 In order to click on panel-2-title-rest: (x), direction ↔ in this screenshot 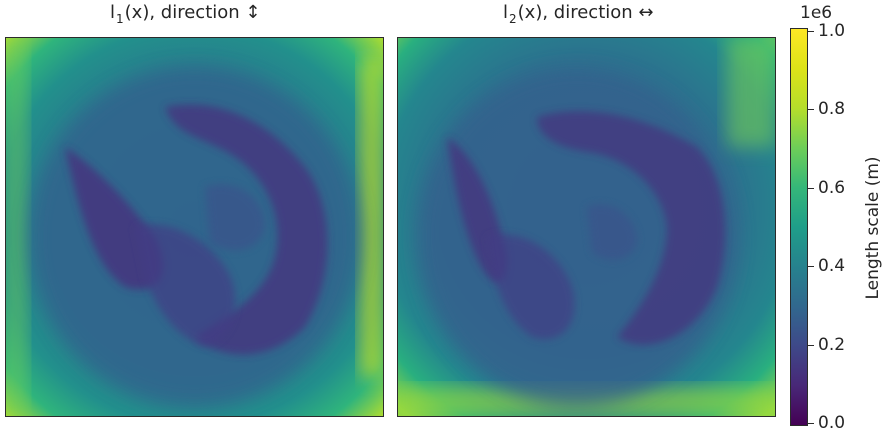, I will do `click(585, 12)`.